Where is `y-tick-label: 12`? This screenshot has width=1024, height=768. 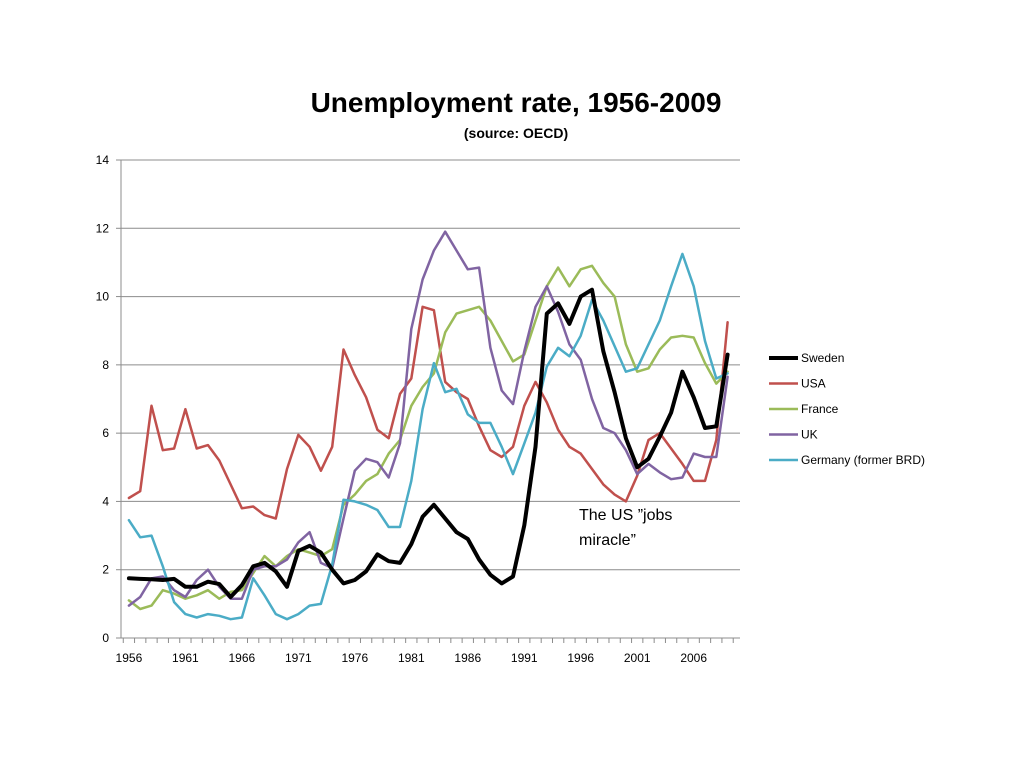 y-tick-label: 12 is located at coordinates (103, 228).